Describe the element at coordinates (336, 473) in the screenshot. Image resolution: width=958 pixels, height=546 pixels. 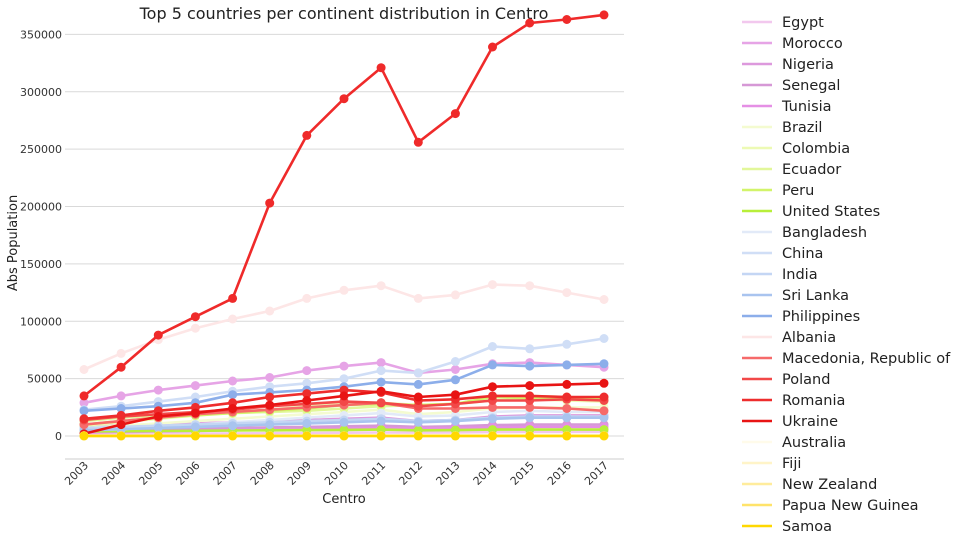
I see `x-tick-label: 2010` at that location.